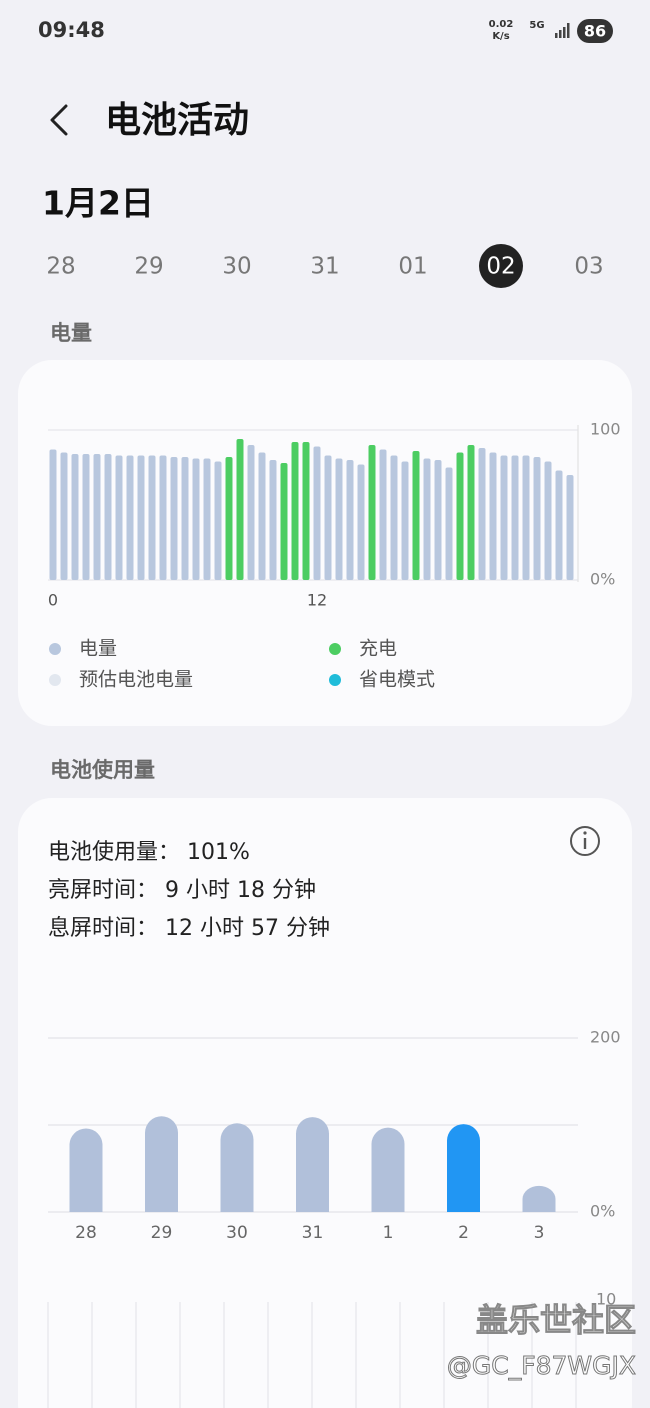  Describe the element at coordinates (334, 1135) in the screenshot. I see `usage-chart: 0% 200 28 29 30 31 1 2 3` at that location.